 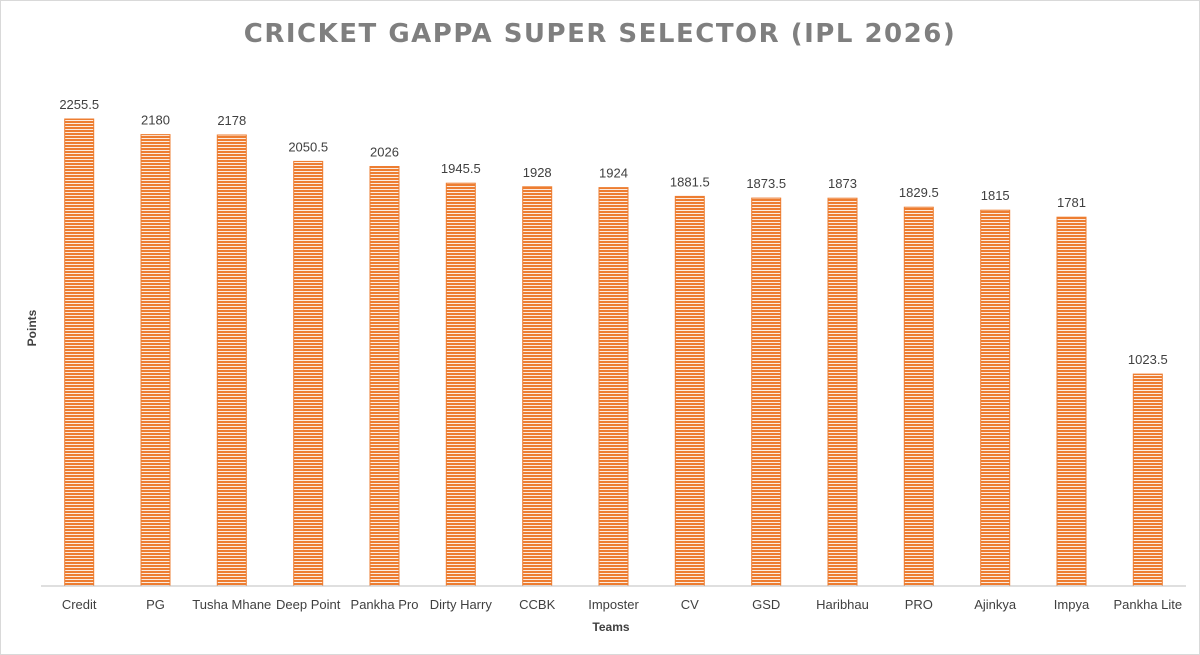 I want to click on category-label-gsd: GSD, so click(x=766, y=604).